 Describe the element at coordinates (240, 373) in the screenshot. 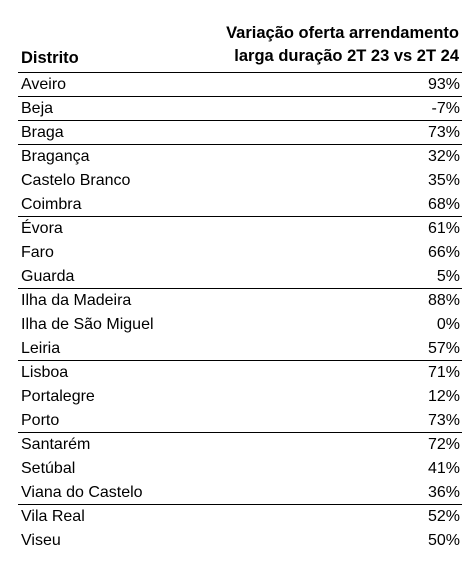

I see `table-row: Lisboa 71%` at that location.